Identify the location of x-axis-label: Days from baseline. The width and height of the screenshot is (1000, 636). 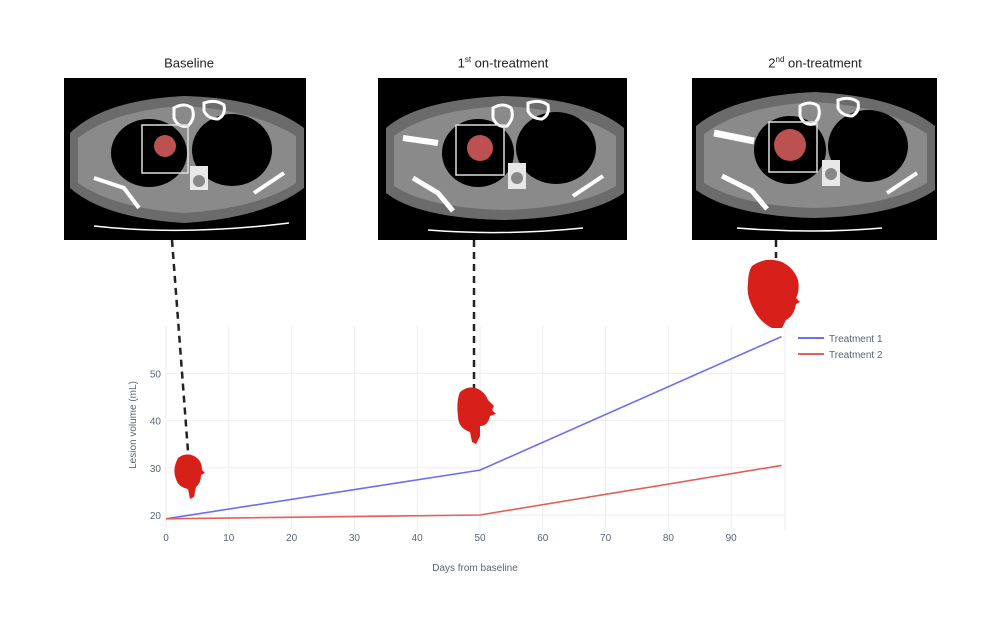
(475, 568).